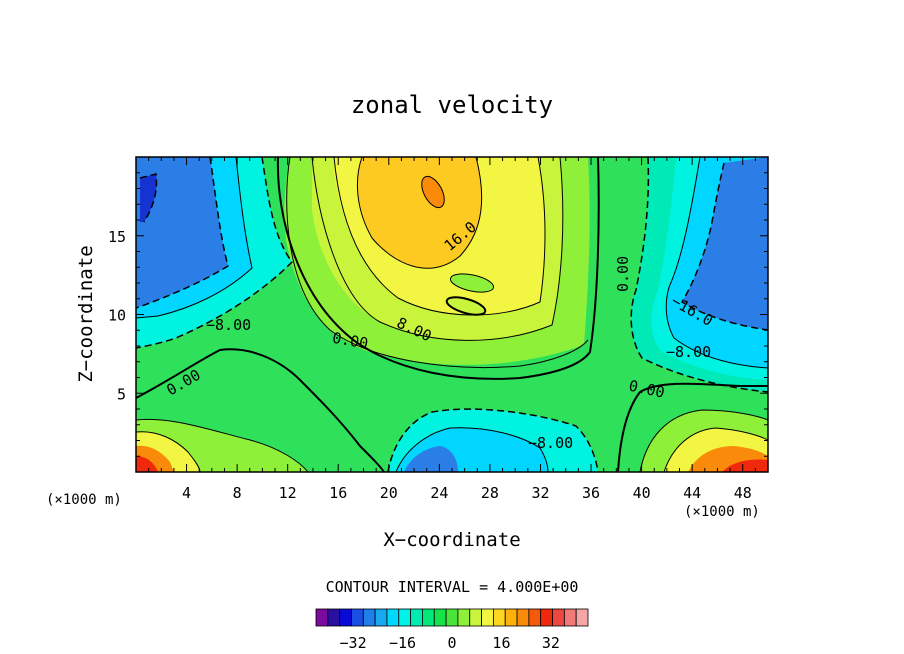  I want to click on colorbar-tick-label: −16, so click(402, 643).